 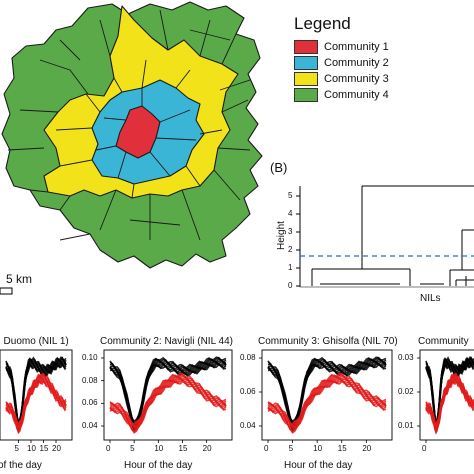 I want to click on panel-2-x-tick-label: 10, so click(x=159, y=448).